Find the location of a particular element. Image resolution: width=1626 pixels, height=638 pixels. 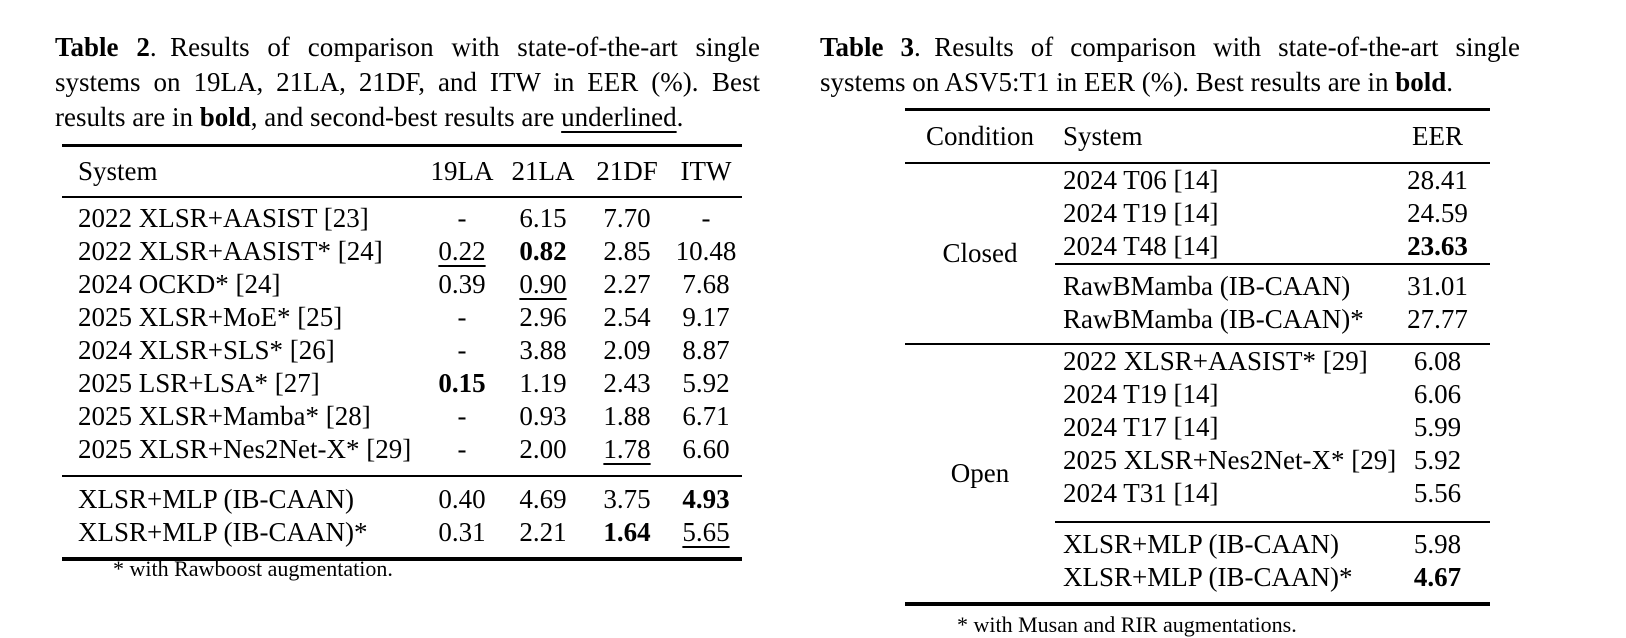

system-cell: RawBMamba (IB-CAAN) is located at coordinates (1220, 283).